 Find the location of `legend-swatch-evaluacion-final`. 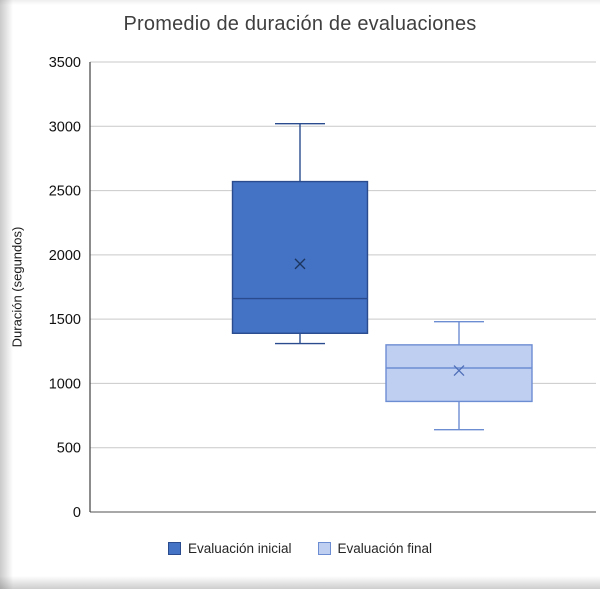

legend-swatch-evaluacion-final is located at coordinates (324, 548).